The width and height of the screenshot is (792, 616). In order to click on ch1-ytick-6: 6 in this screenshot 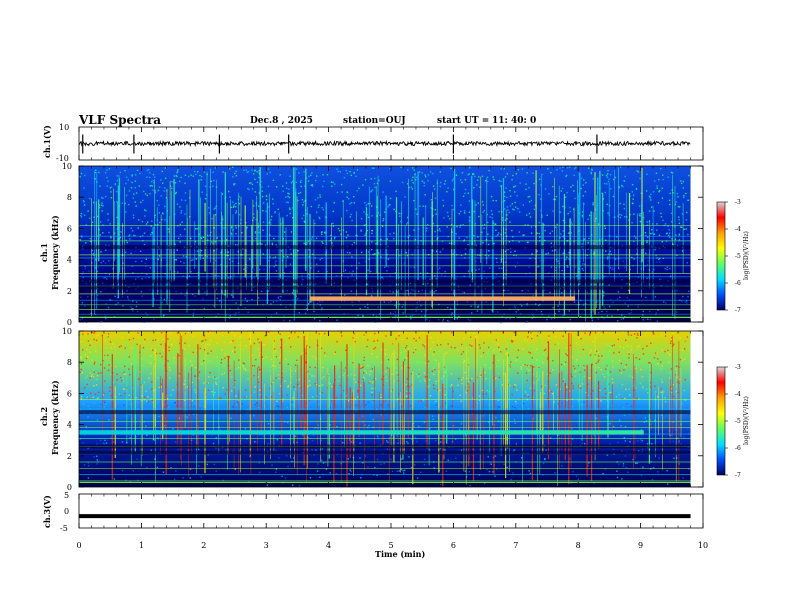, I will do `click(69, 228)`.